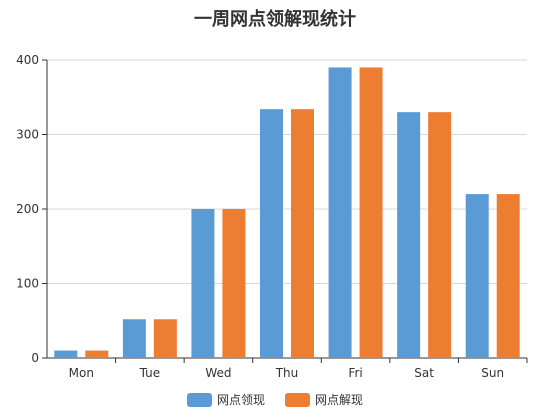 This screenshot has height=420, width=550. Describe the element at coordinates (27, 60) in the screenshot. I see `y-tick-label-400: 400` at that location.